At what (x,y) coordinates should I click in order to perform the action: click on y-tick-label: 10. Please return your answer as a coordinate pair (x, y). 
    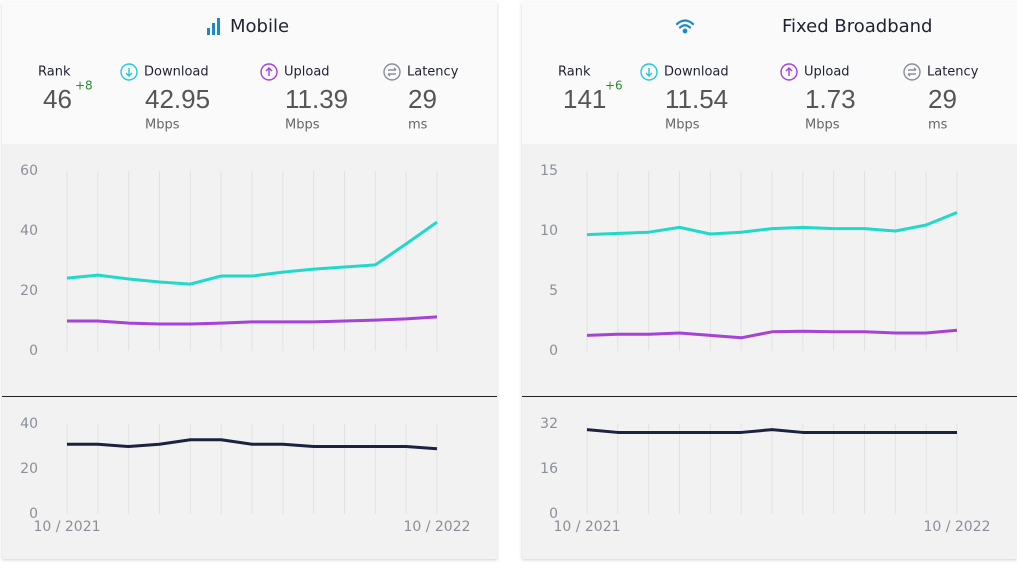
    Looking at the image, I should click on (549, 231).